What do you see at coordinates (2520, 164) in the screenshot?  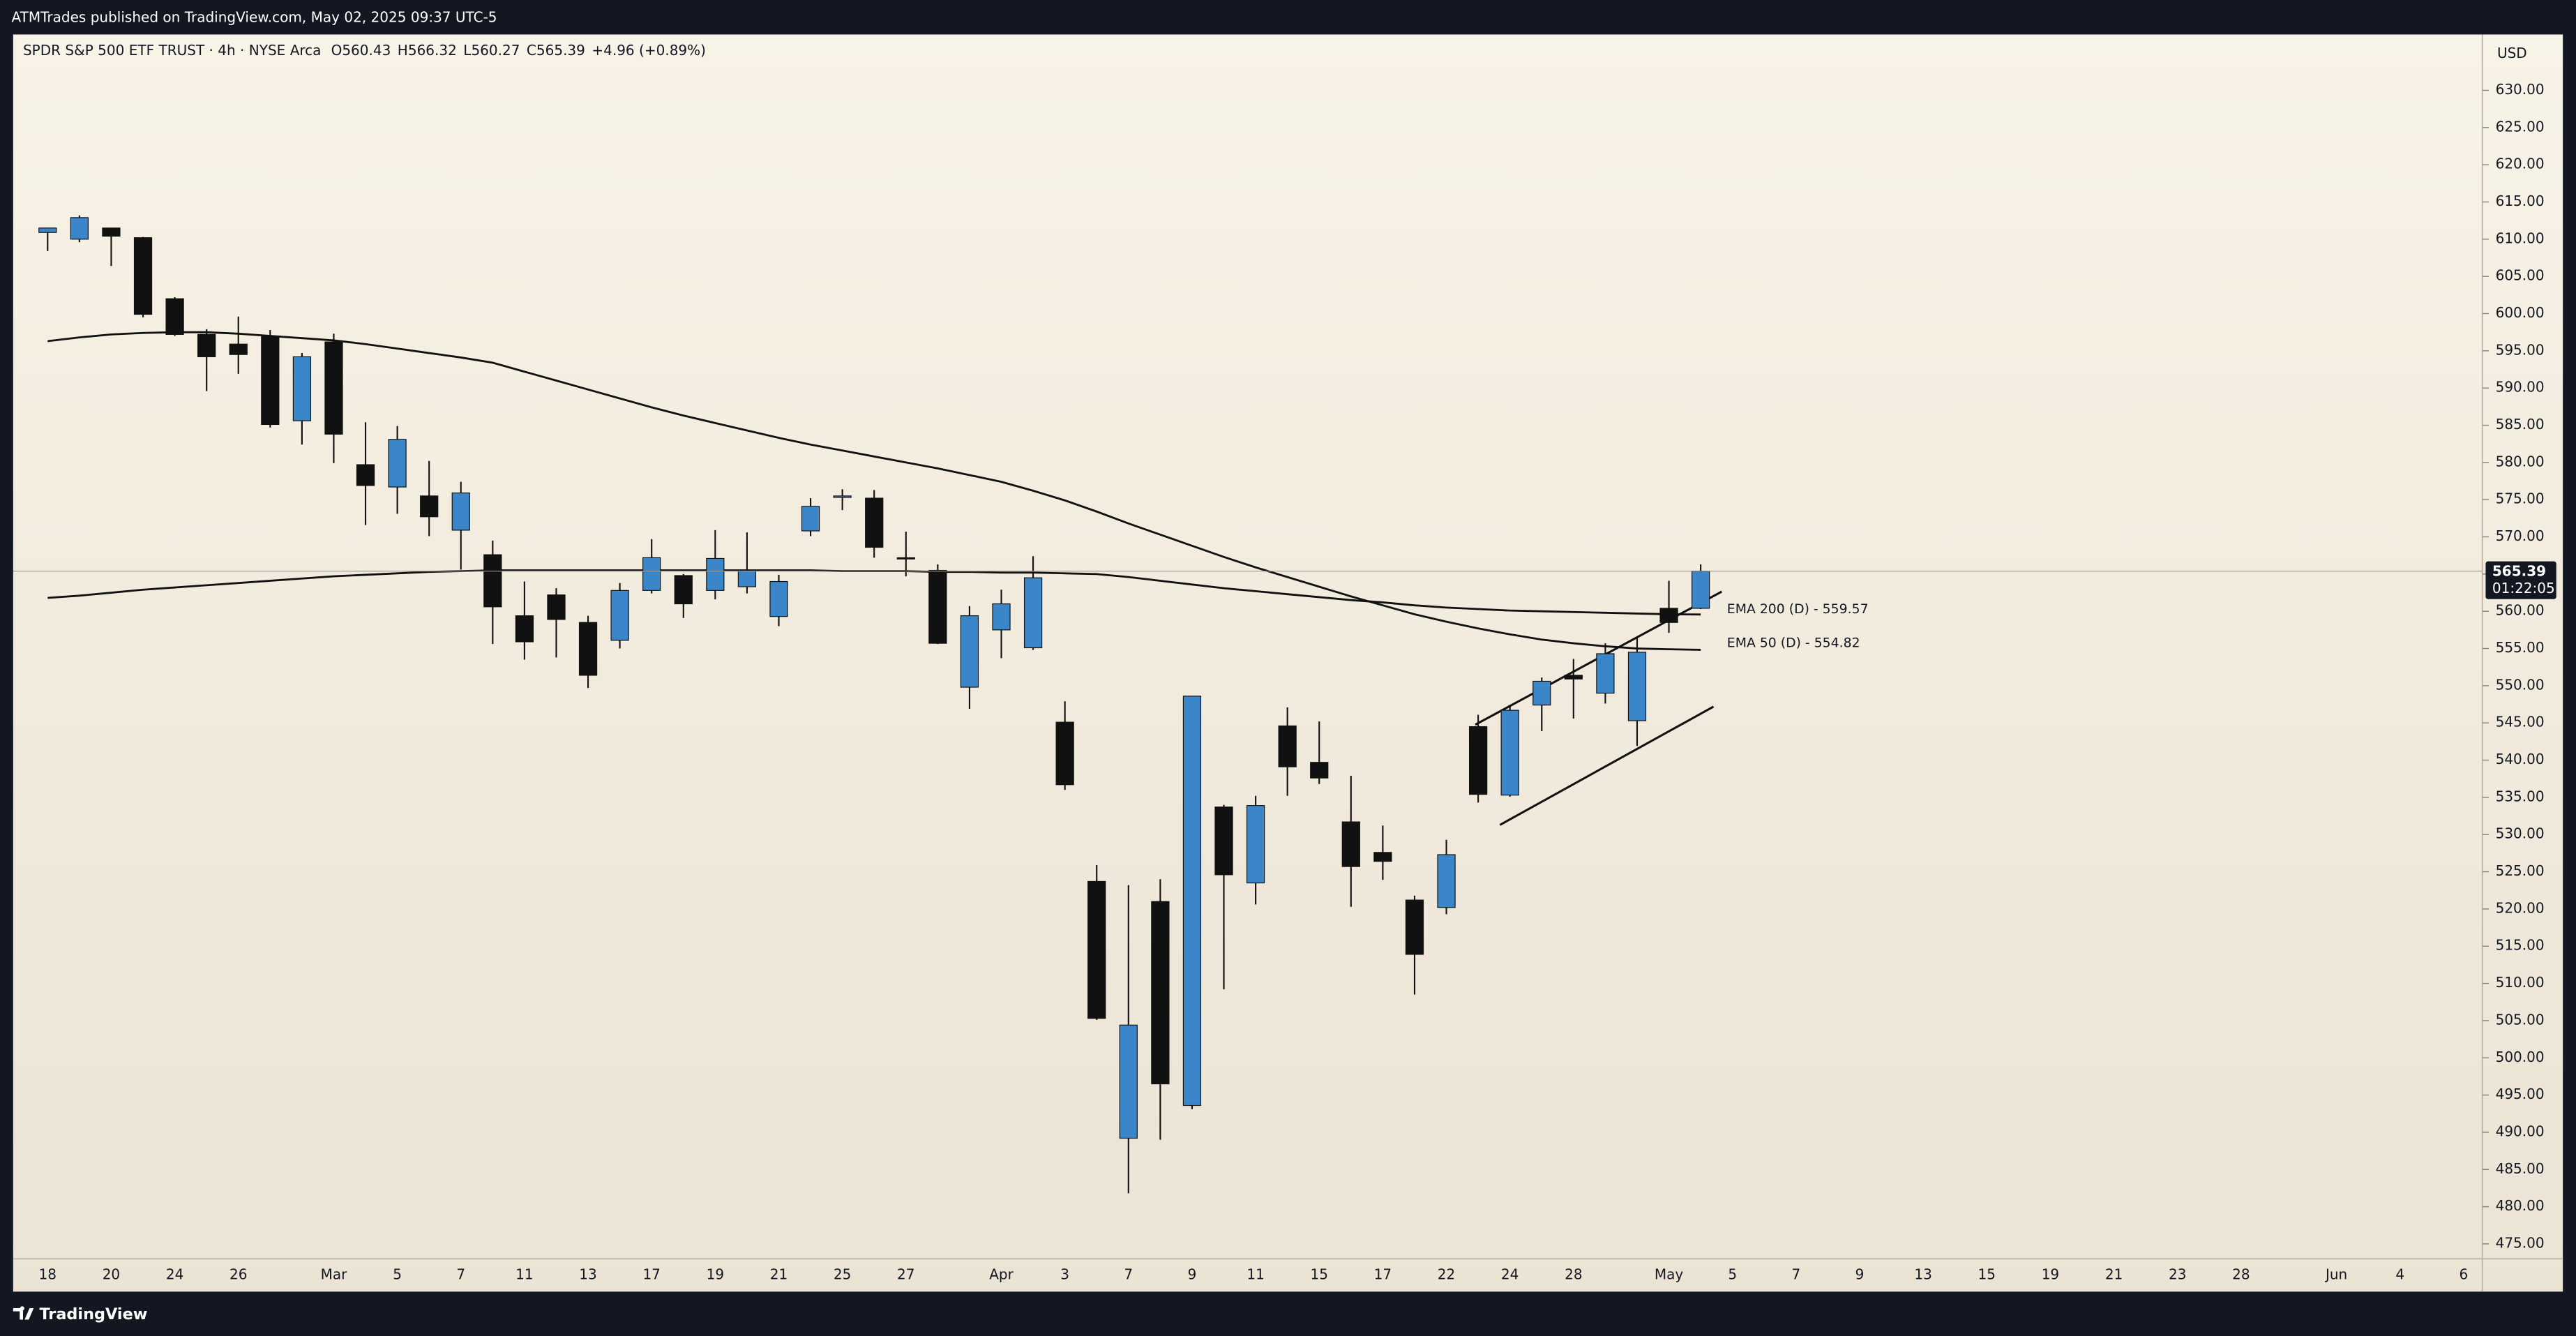 I see `y-tick-label: 620.00` at bounding box center [2520, 164].